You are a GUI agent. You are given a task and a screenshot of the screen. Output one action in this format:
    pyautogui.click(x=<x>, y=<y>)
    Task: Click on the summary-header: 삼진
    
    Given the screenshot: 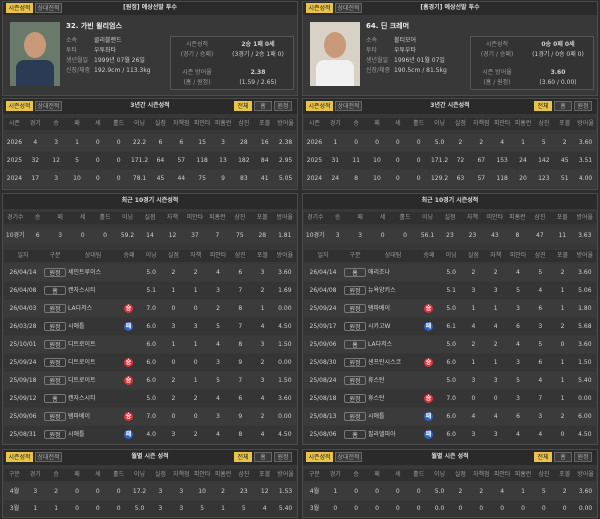 What is the action you would take?
    pyautogui.click(x=240, y=217)
    